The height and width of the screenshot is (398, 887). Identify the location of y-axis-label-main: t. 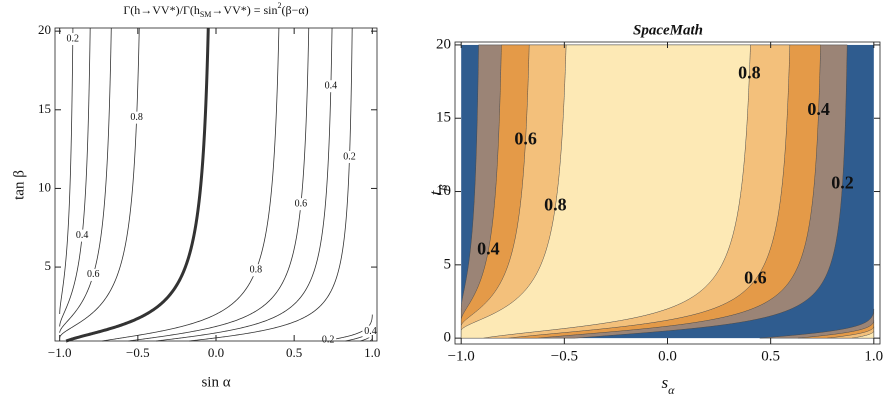
(435, 192).